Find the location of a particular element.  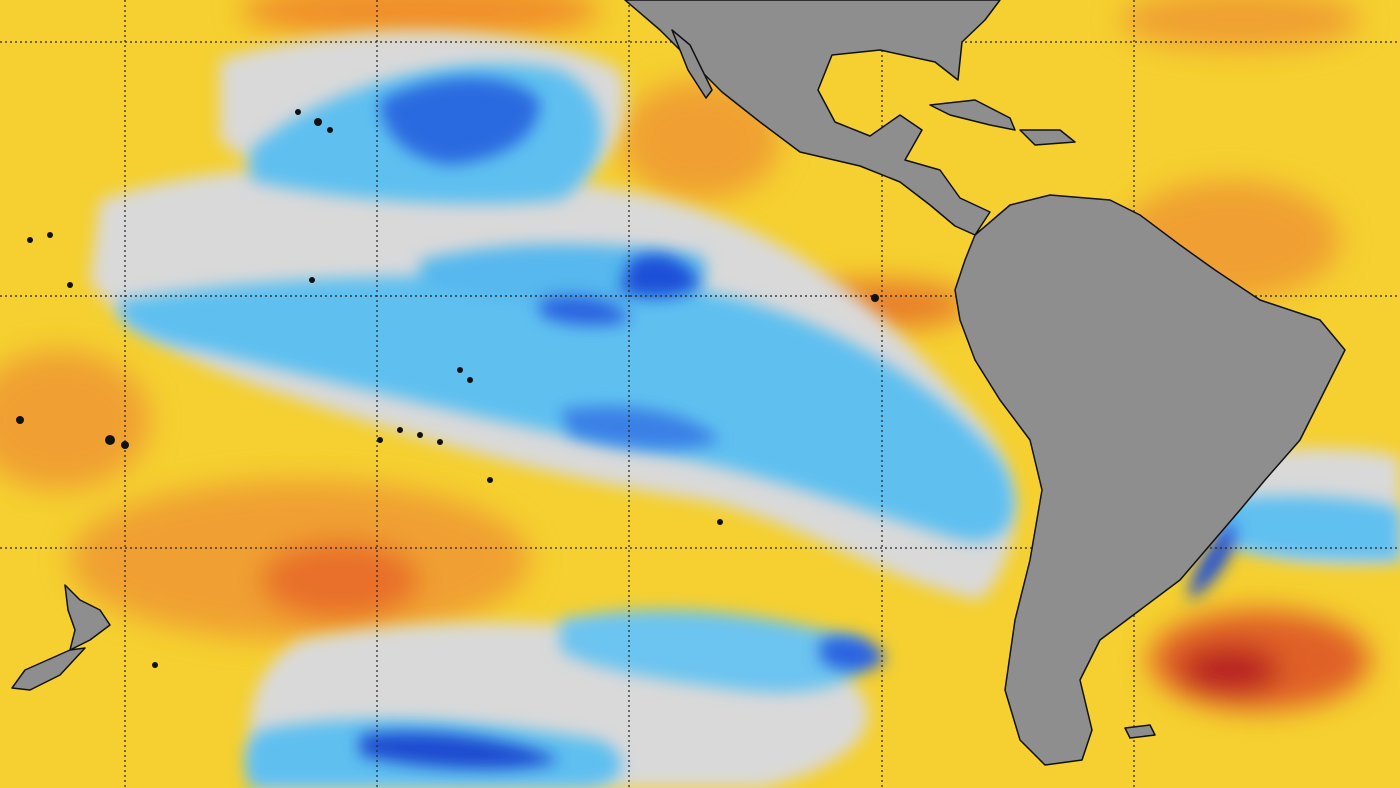

falkland-islands is located at coordinates (1140, 731).